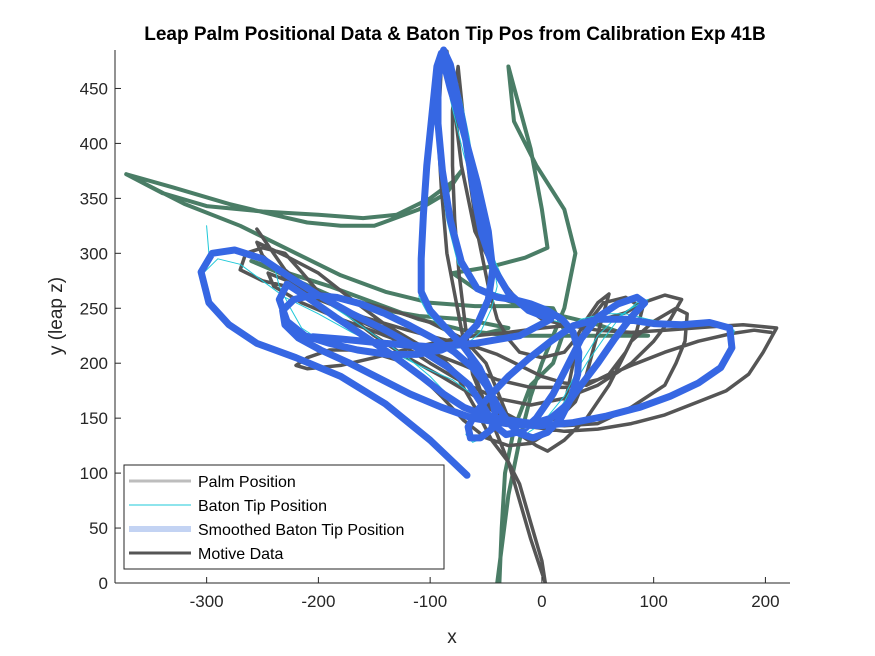  What do you see at coordinates (301, 530) in the screenshot?
I see `legend-label: Smoothed Baton Tip Position` at bounding box center [301, 530].